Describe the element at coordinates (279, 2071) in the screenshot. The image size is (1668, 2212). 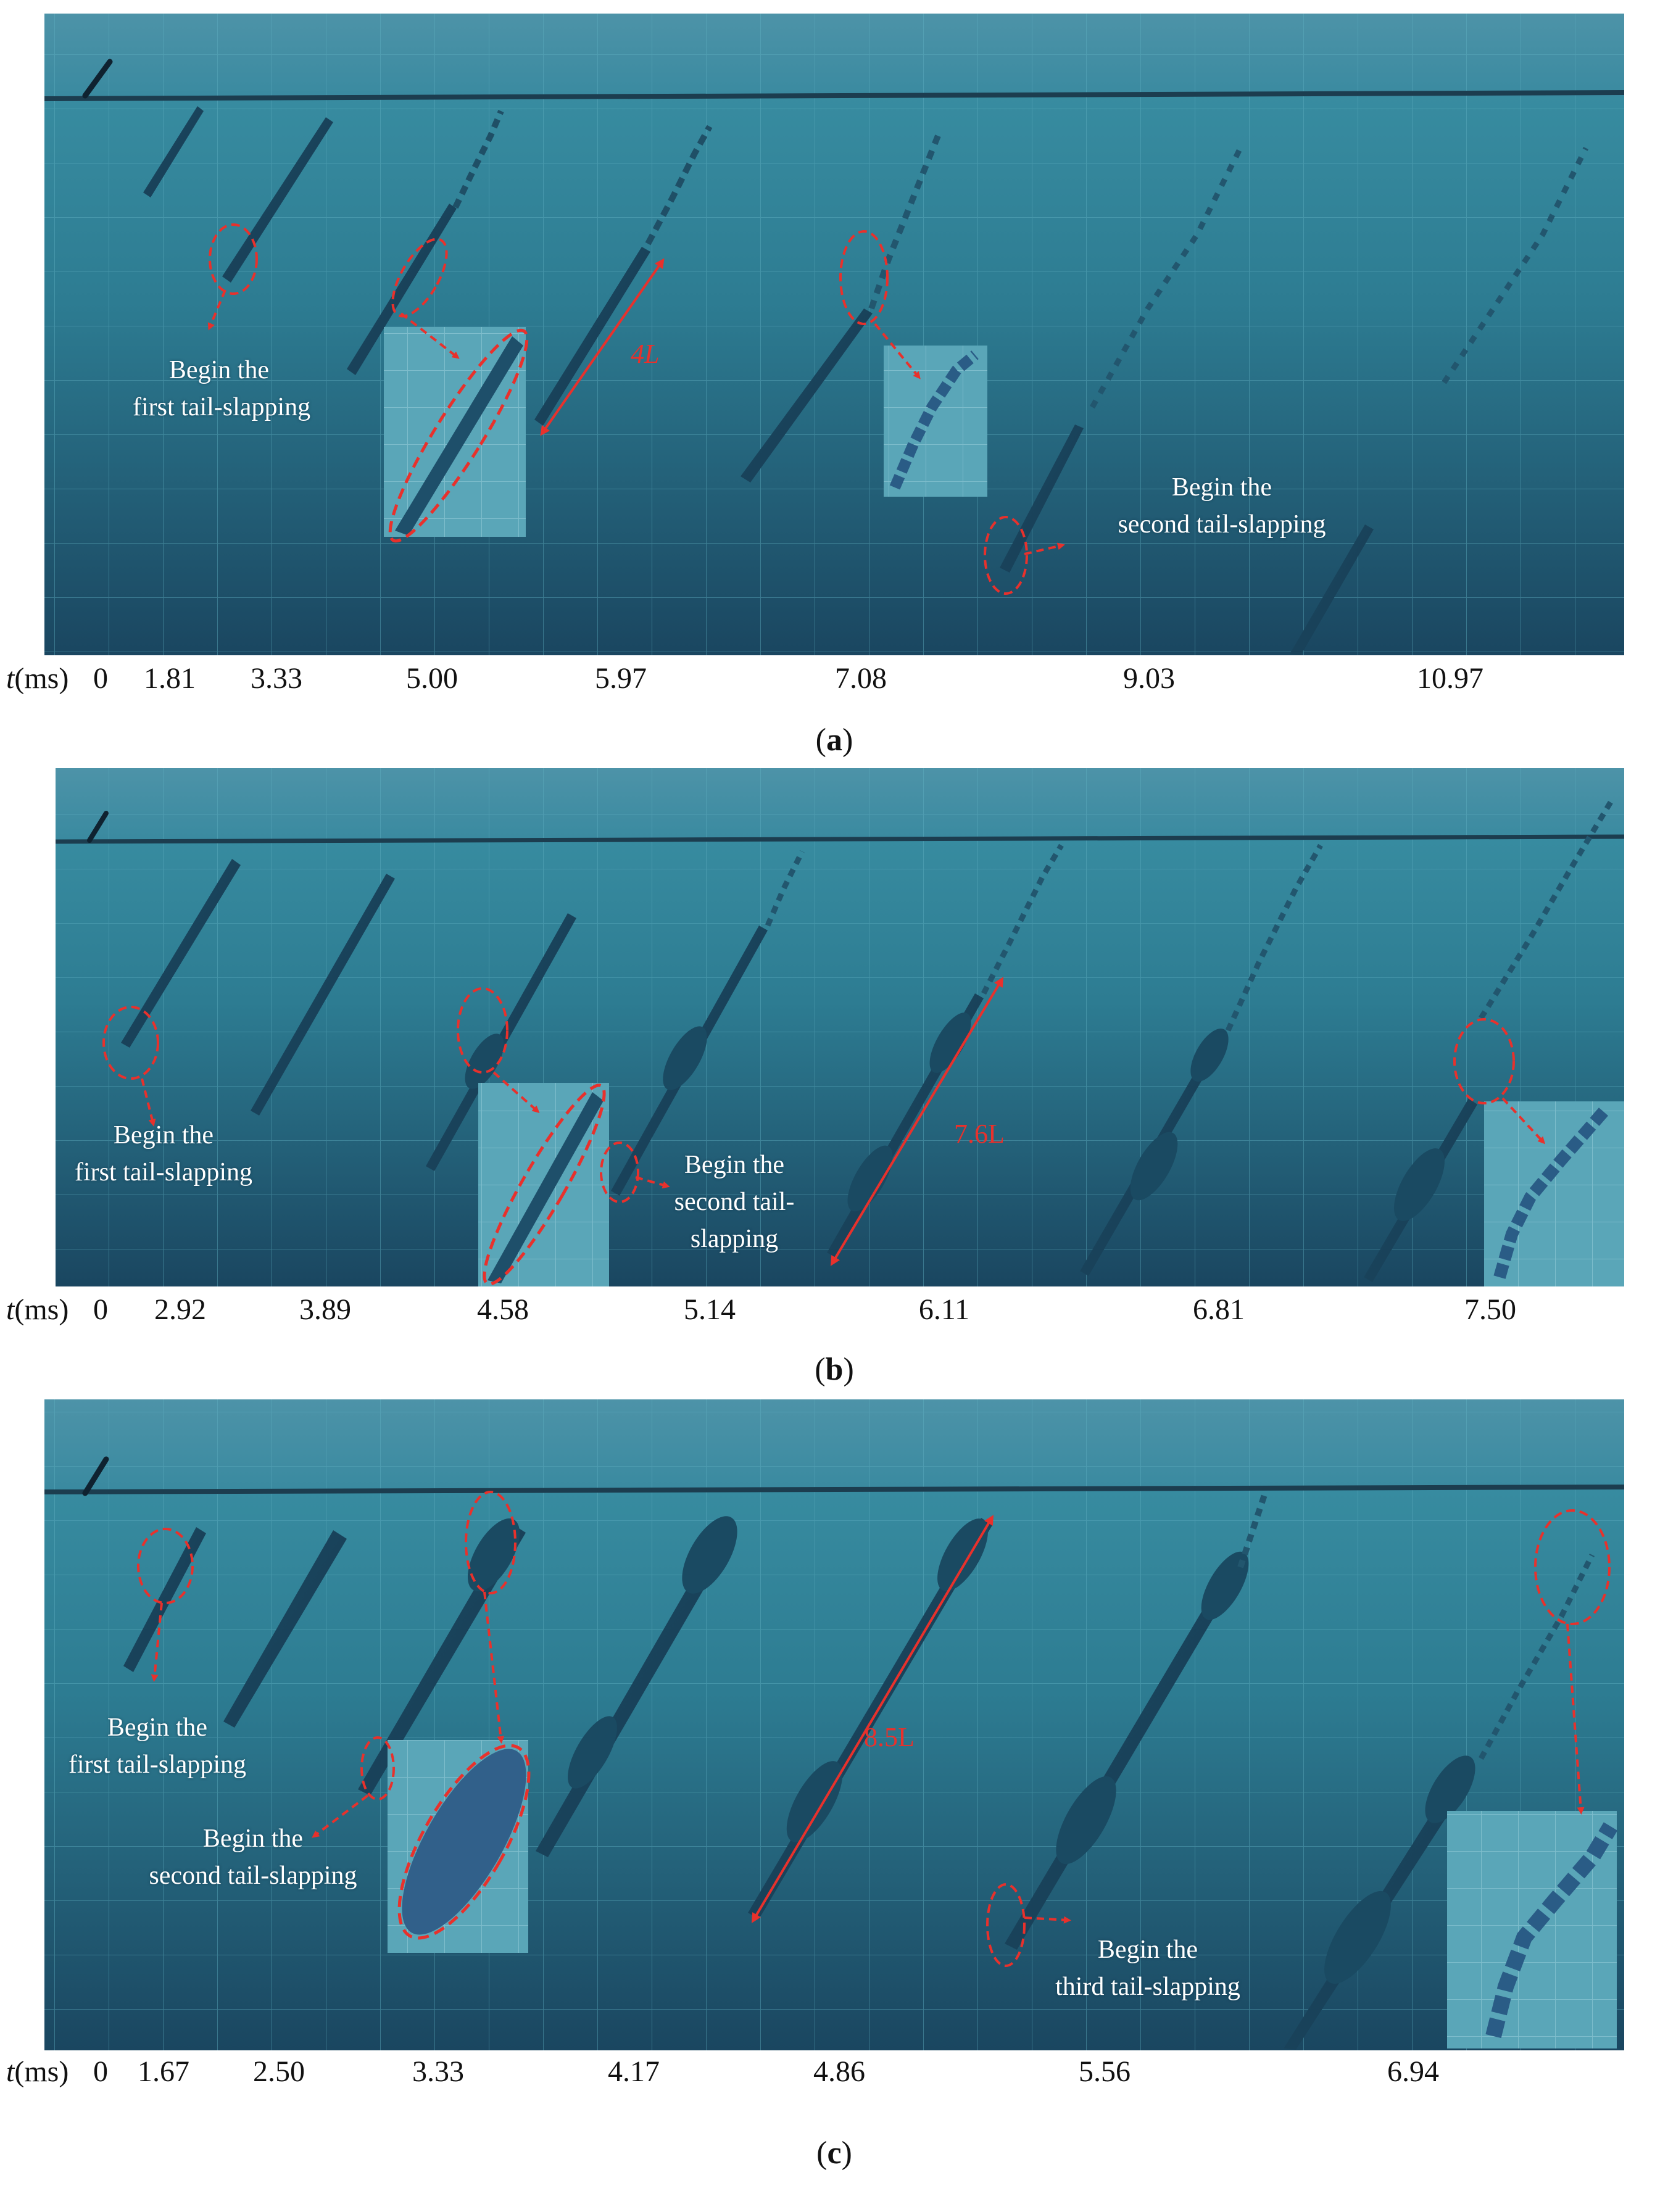
I see `time-label: 2.50` at that location.